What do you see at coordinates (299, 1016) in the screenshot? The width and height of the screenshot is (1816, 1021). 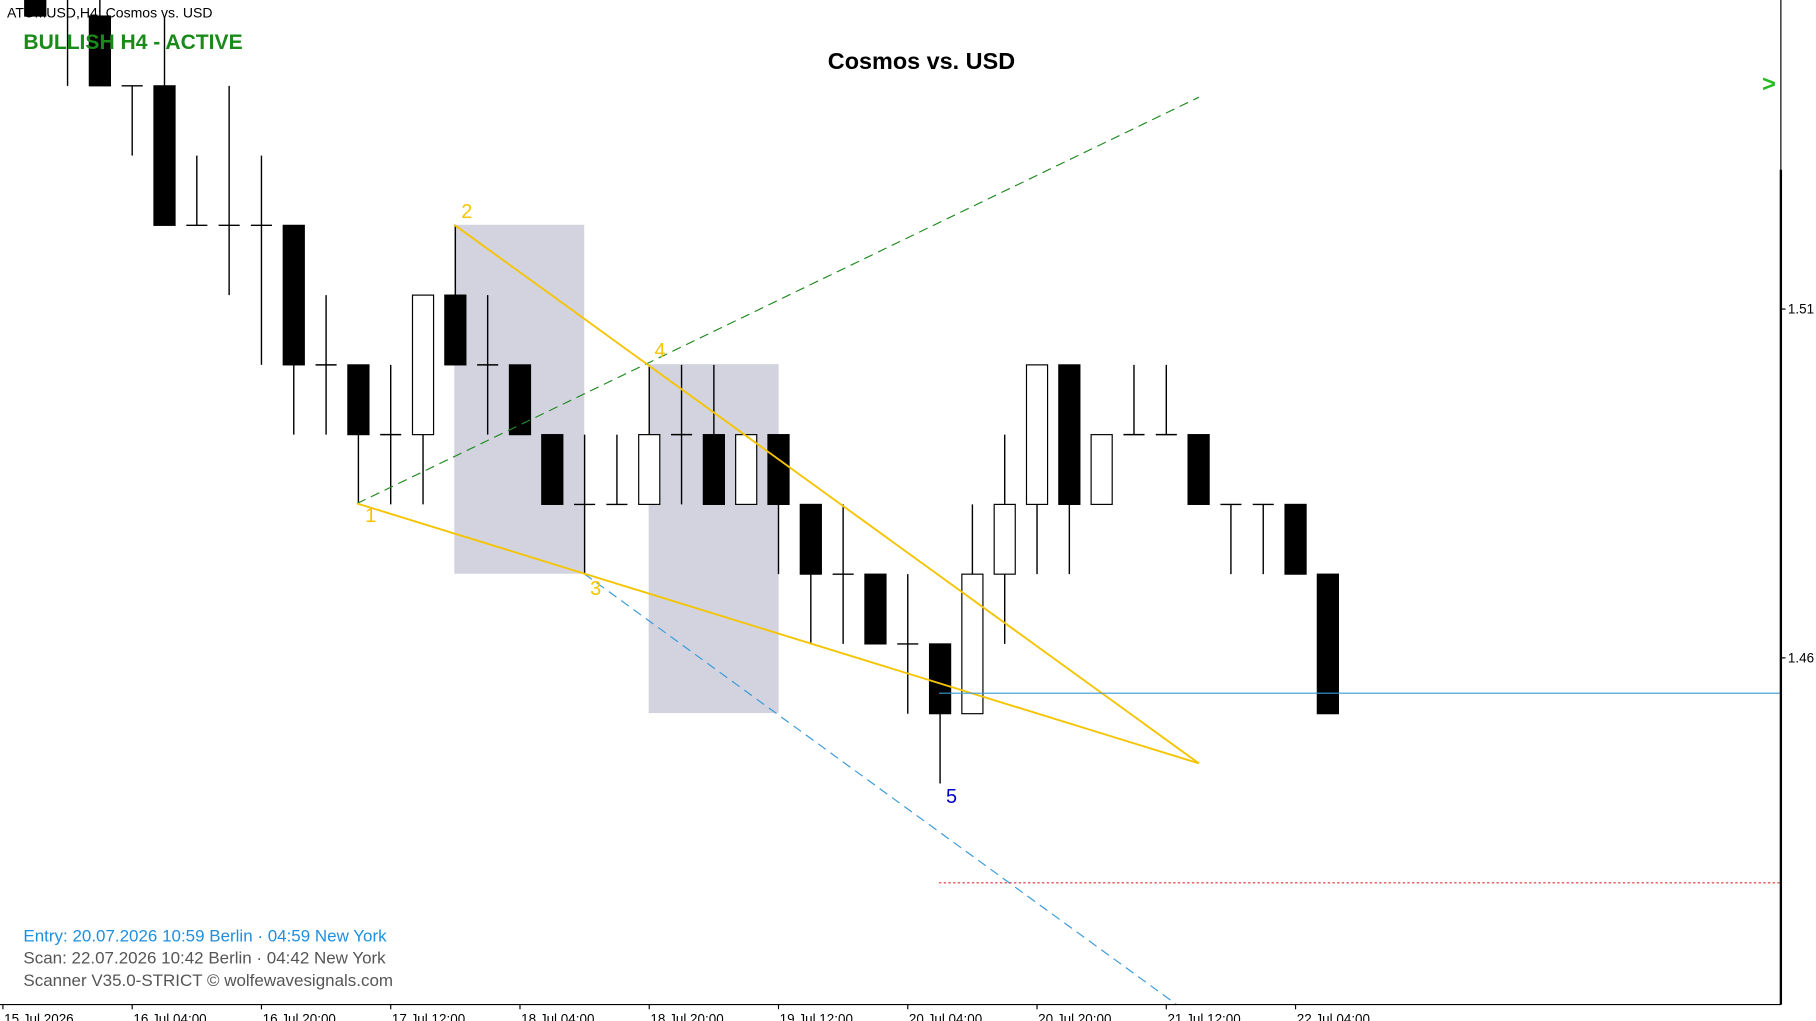 I see `x-tick-label: 16 Jul 20:00` at bounding box center [299, 1016].